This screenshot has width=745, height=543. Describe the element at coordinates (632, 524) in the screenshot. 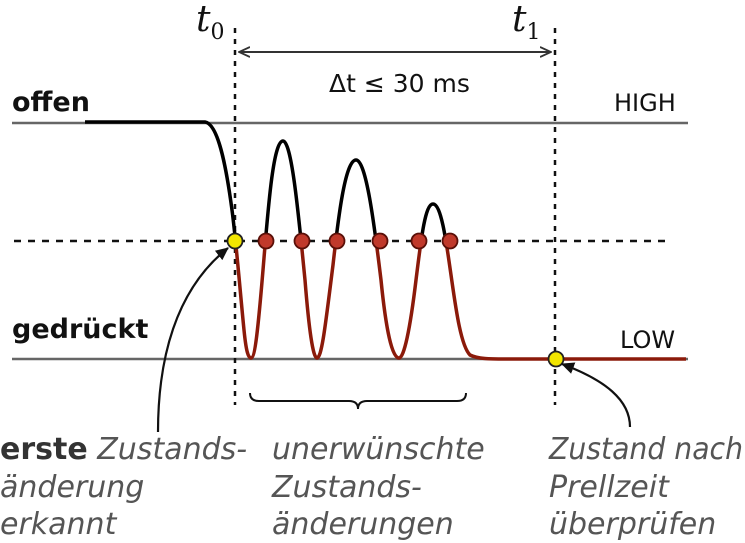

I see `check-annotation-line3: überprüfen` at that location.